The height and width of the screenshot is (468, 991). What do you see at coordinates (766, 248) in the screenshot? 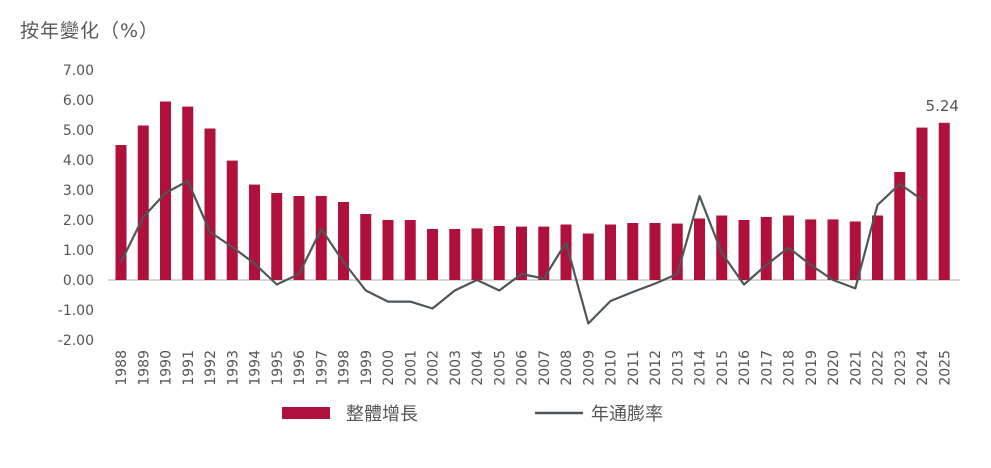
I see `bar-2017` at bounding box center [766, 248].